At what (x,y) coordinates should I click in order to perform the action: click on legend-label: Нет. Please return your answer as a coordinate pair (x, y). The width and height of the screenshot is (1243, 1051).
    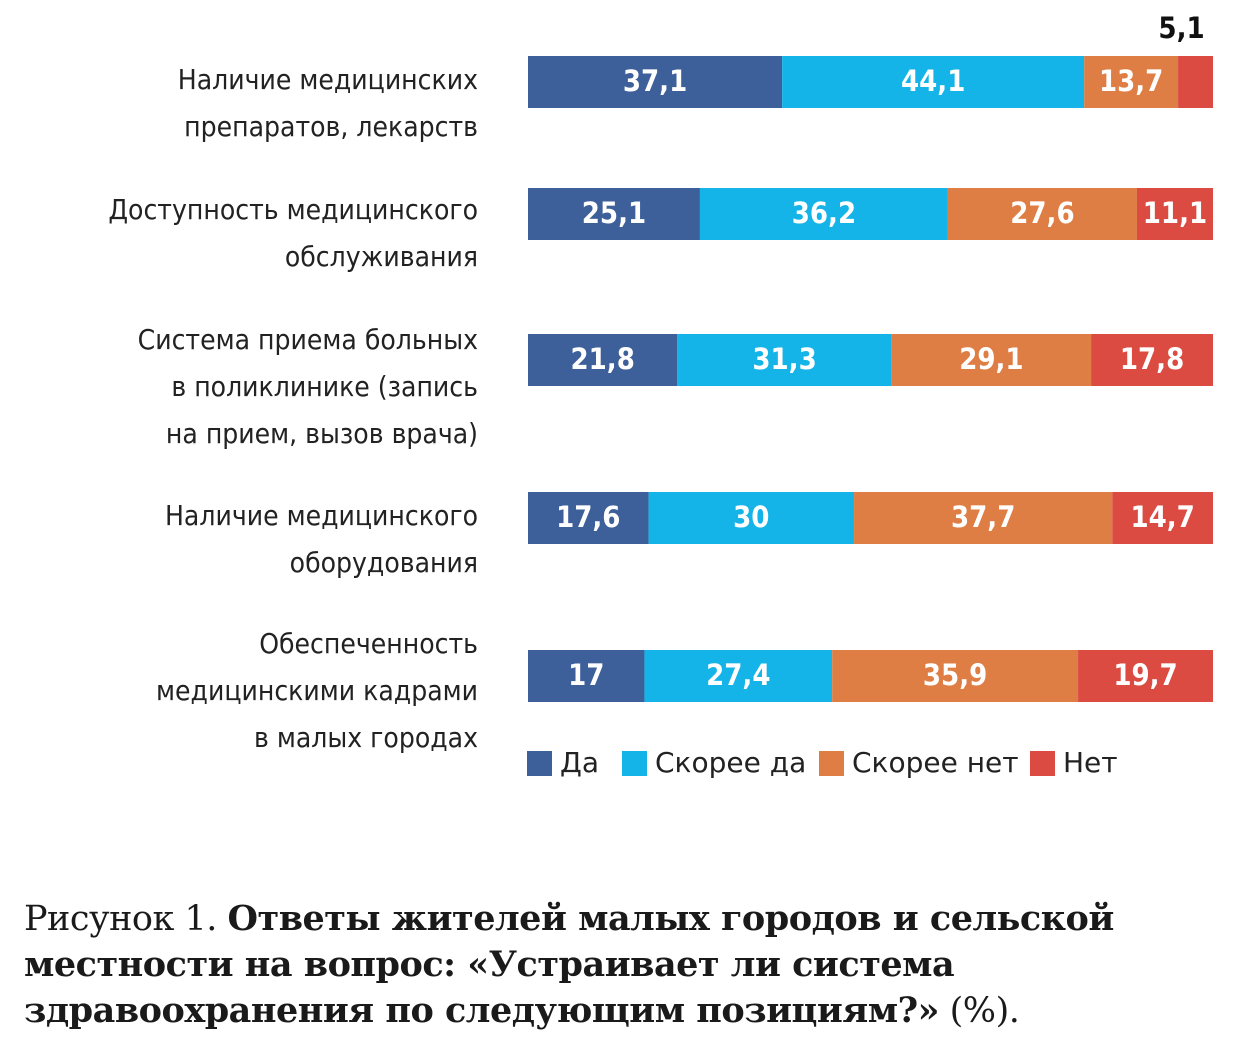
    Looking at the image, I should click on (1090, 762).